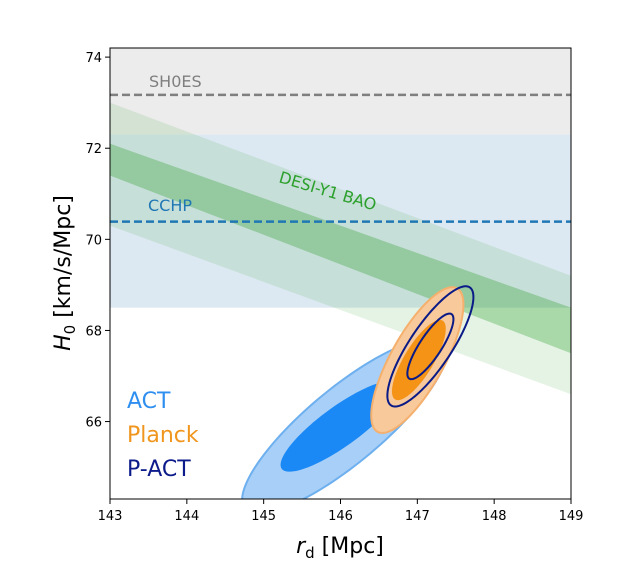 The height and width of the screenshot is (566, 630). What do you see at coordinates (340, 426) in the screenshot?
I see `act-contour-inner` at bounding box center [340, 426].